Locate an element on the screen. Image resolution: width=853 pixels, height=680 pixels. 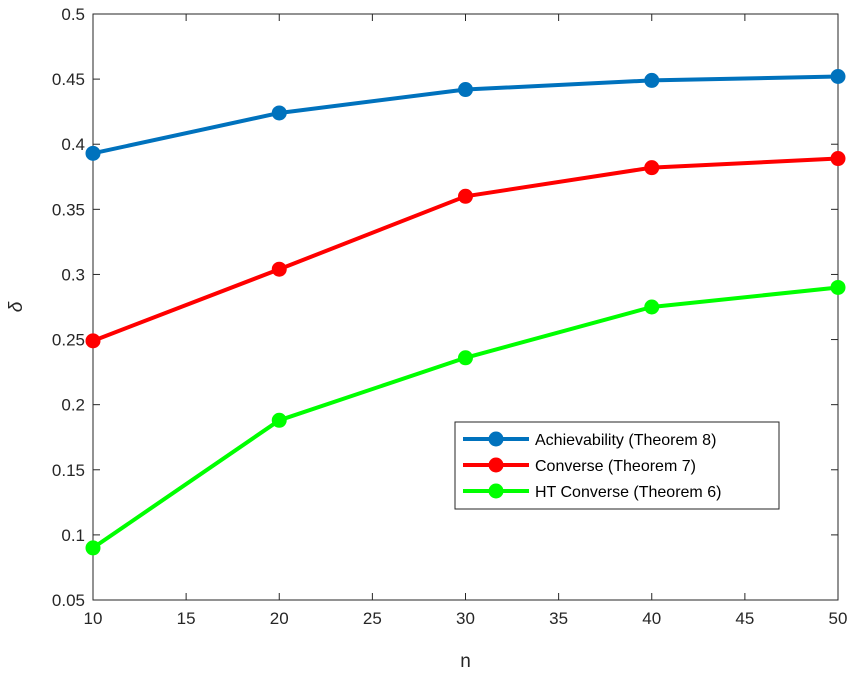
x-tick-label: 20 is located at coordinates (279, 618).